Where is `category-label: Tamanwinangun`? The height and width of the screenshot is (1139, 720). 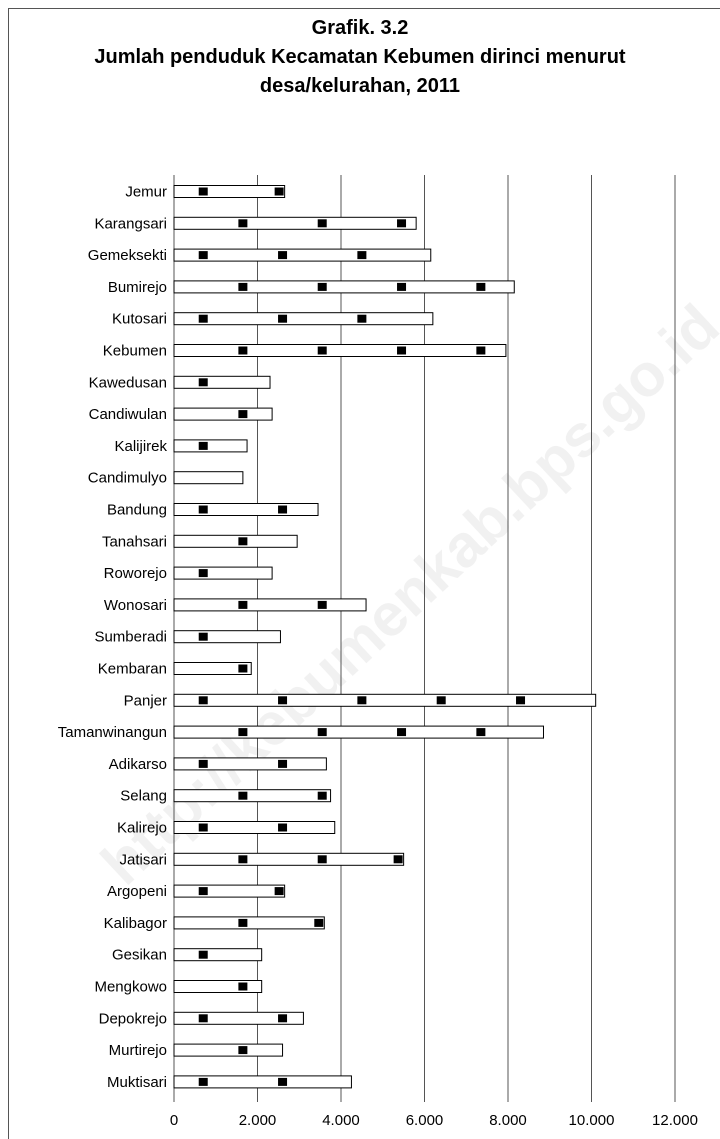
category-label: Tamanwinangun is located at coordinates (112, 732).